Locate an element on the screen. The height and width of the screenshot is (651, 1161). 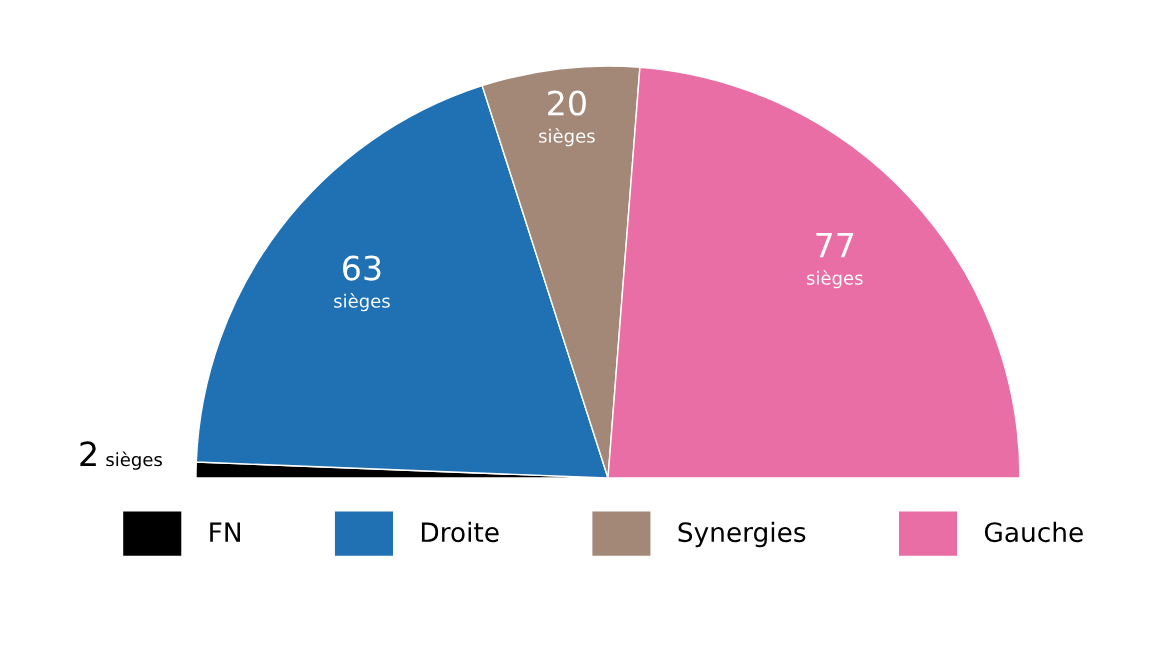
legend-label: Synergies is located at coordinates (742, 534).